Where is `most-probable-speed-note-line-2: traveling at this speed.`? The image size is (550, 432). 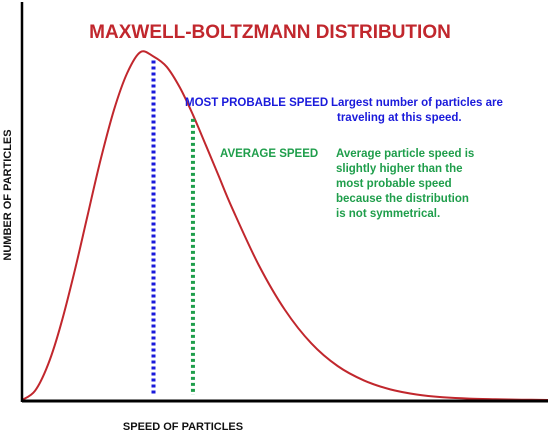 most-probable-speed-note-line-2: traveling at this speed. is located at coordinates (399, 118).